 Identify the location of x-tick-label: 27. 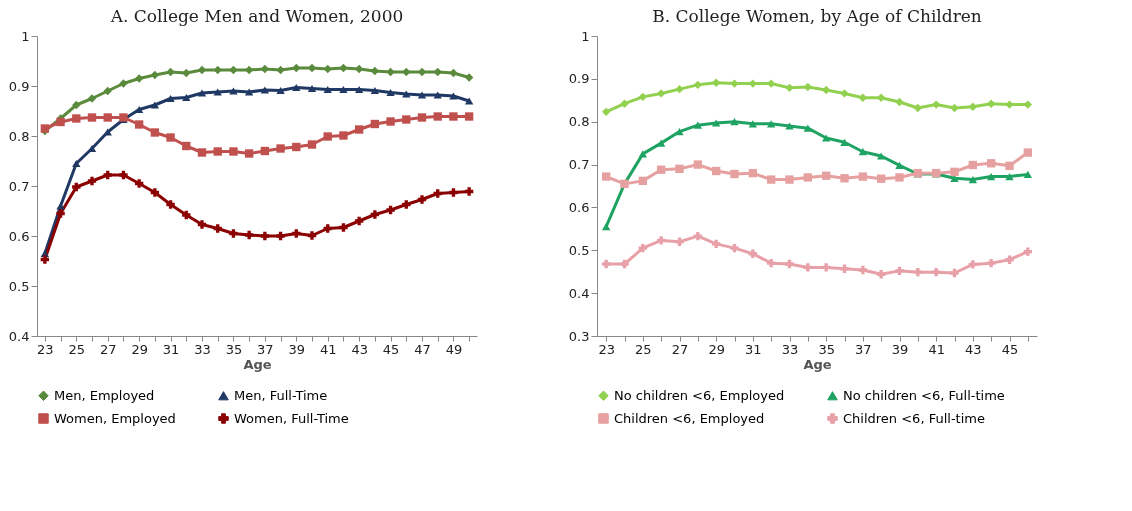
(108, 349).